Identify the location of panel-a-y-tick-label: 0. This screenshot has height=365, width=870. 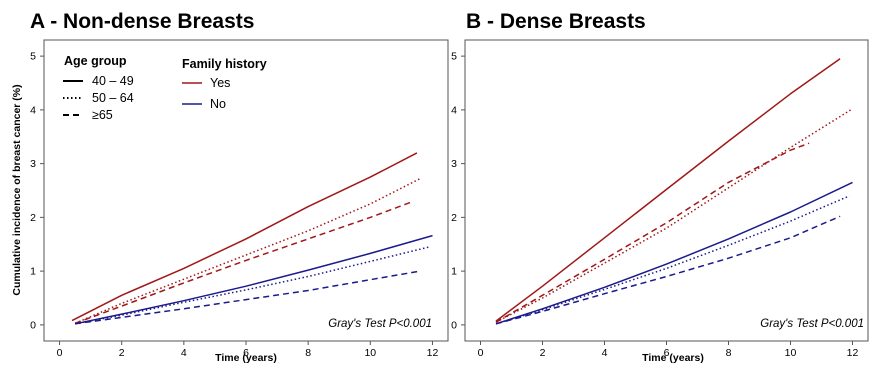
(33, 325).